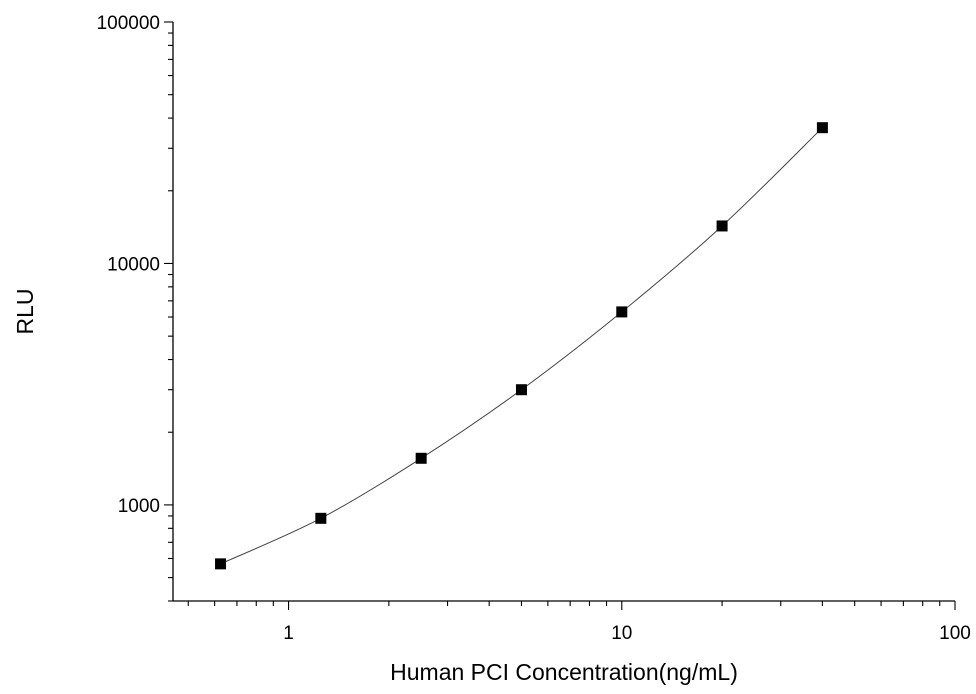 The height and width of the screenshot is (694, 976). I want to click on x-tick-label: 10, so click(621, 633).